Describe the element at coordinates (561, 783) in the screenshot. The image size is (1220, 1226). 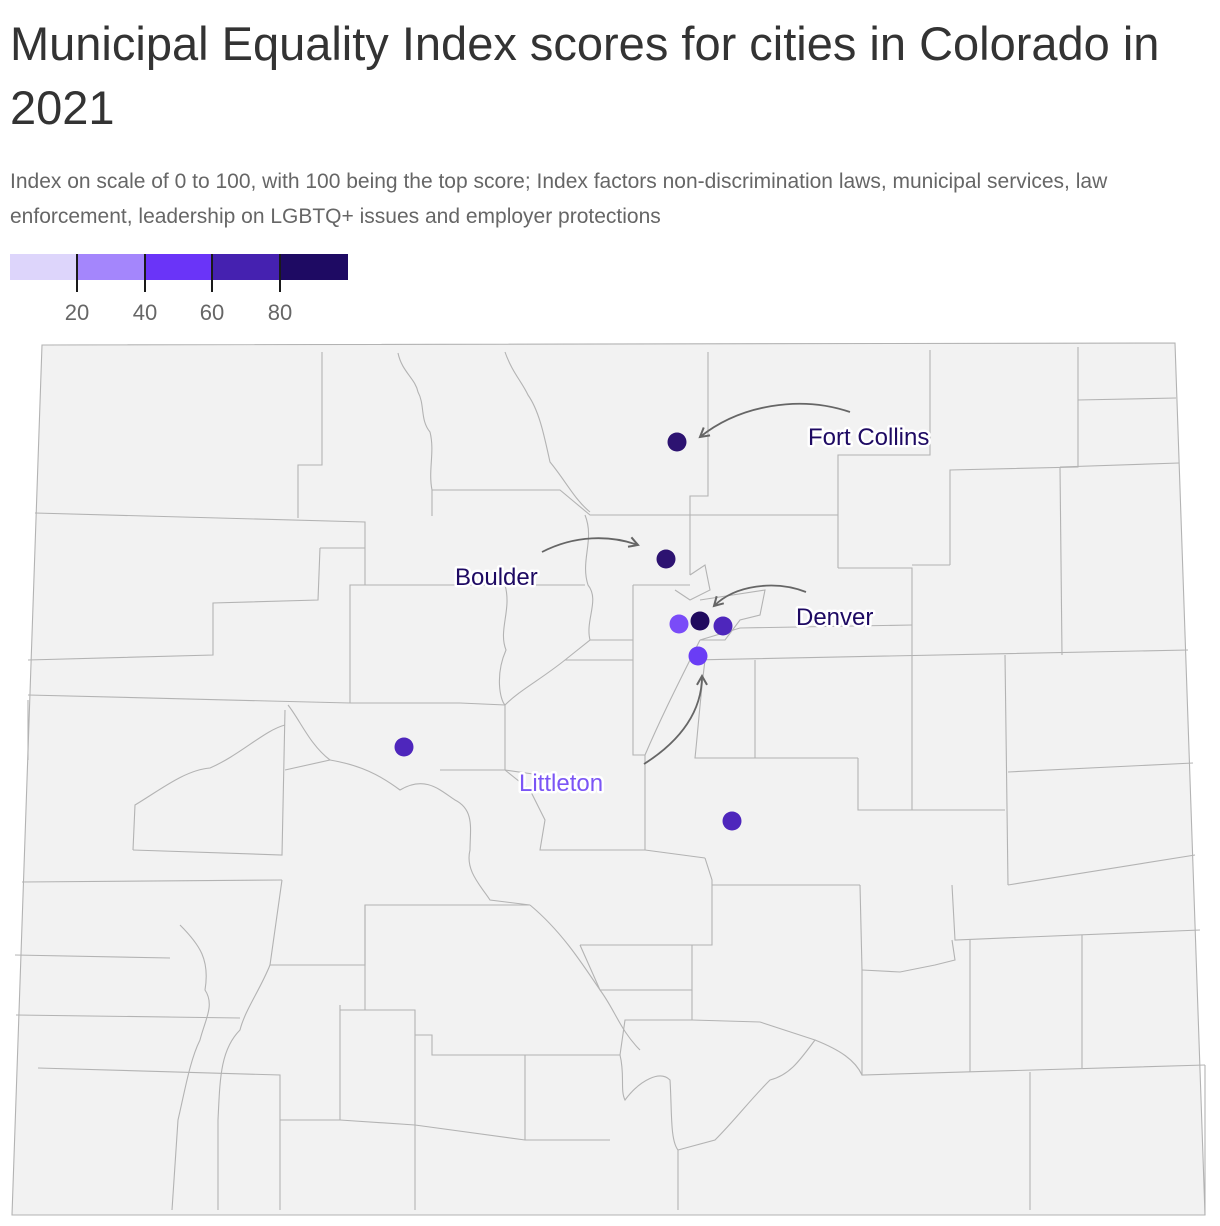
I see `label-littleton: Littleton` at that location.